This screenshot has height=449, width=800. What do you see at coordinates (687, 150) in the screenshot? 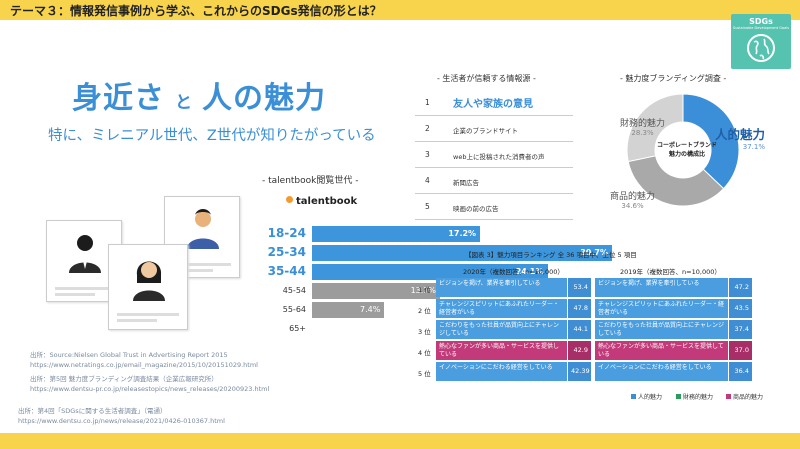
I see `donut-center-label: コーポレートブランド 魅力の構成比` at bounding box center [687, 150].